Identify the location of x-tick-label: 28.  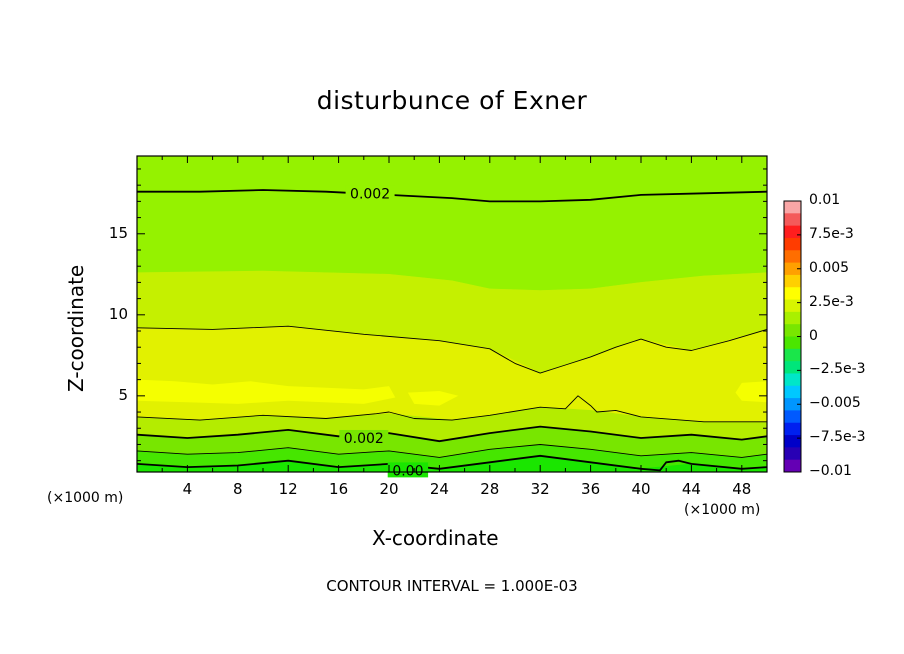
(490, 489).